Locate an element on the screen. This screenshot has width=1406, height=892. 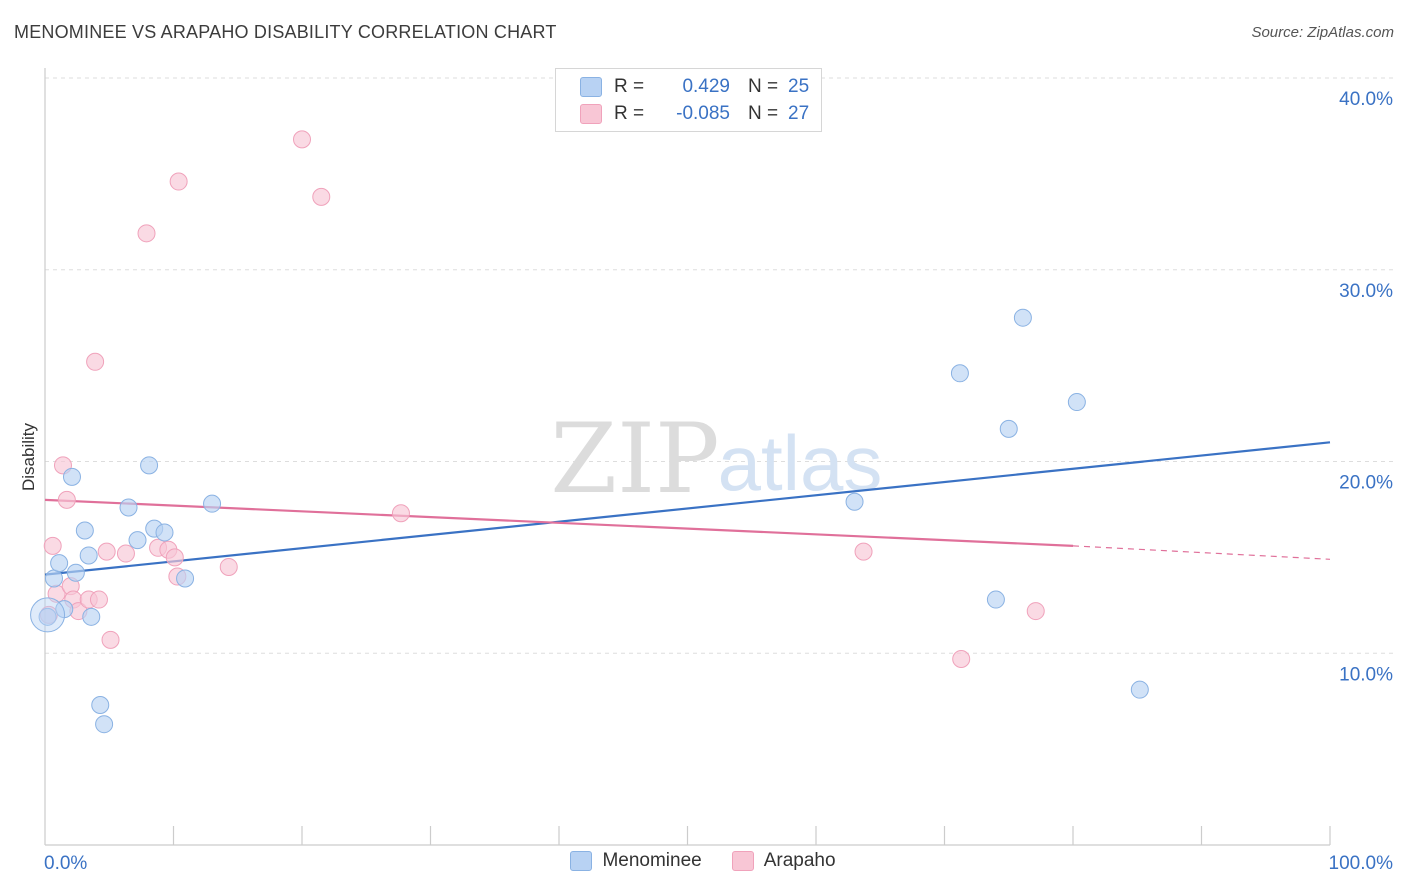
menominee-cluster-point is located at coordinates (48, 615).